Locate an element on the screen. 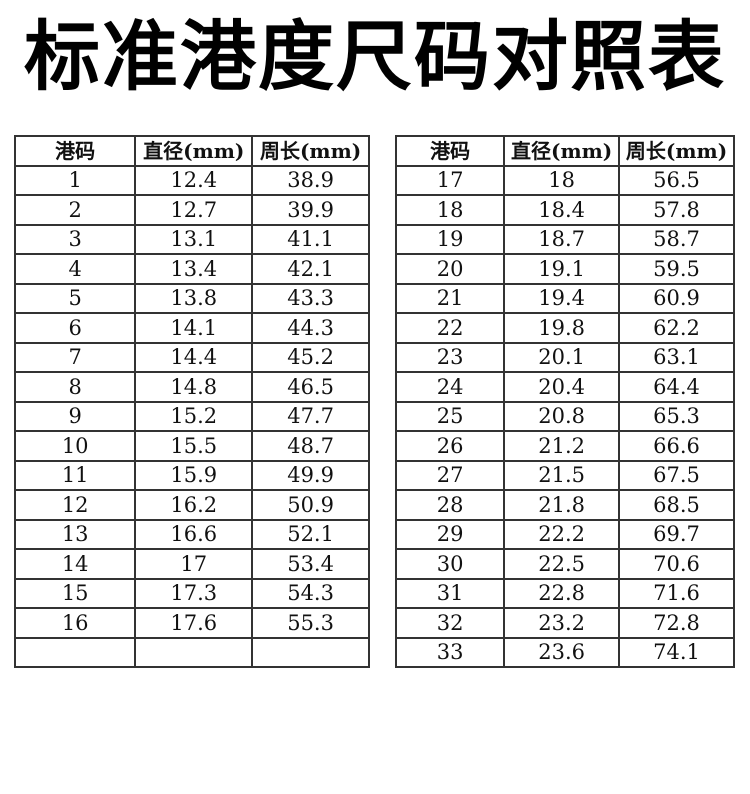  cell-diameter: 16.6 is located at coordinates (194, 534).